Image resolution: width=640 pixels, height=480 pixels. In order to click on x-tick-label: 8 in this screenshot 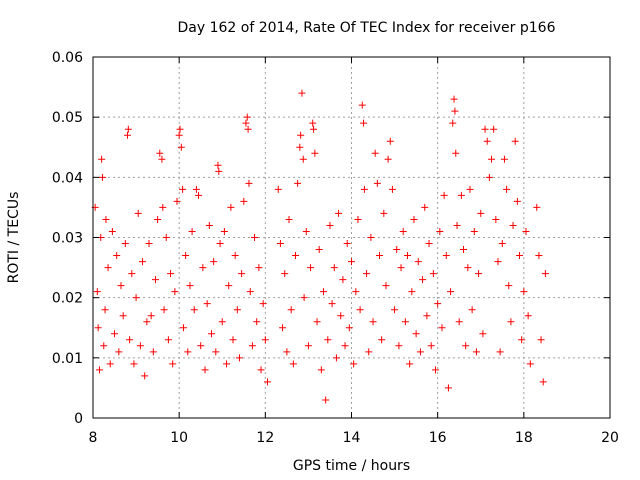, I will do `click(93, 438)`.